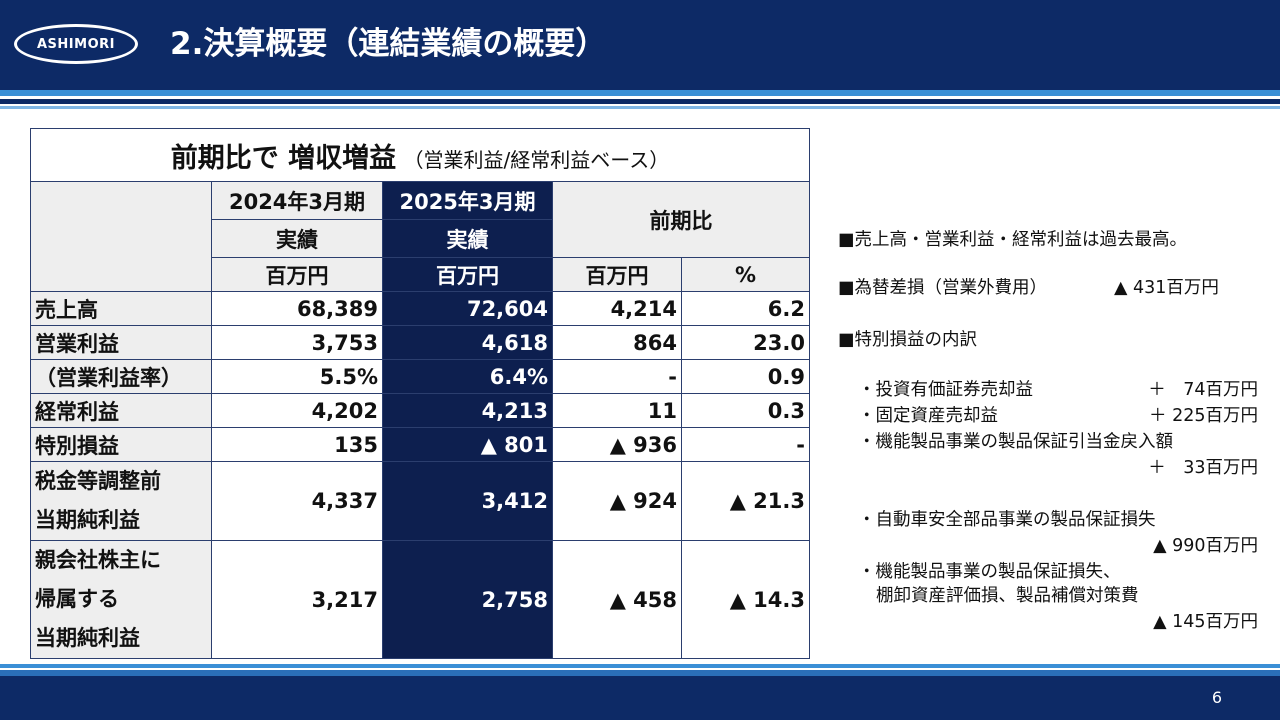 The image size is (1280, 720). I want to click on note-item-label: ・固定資産売却益, so click(928, 416).